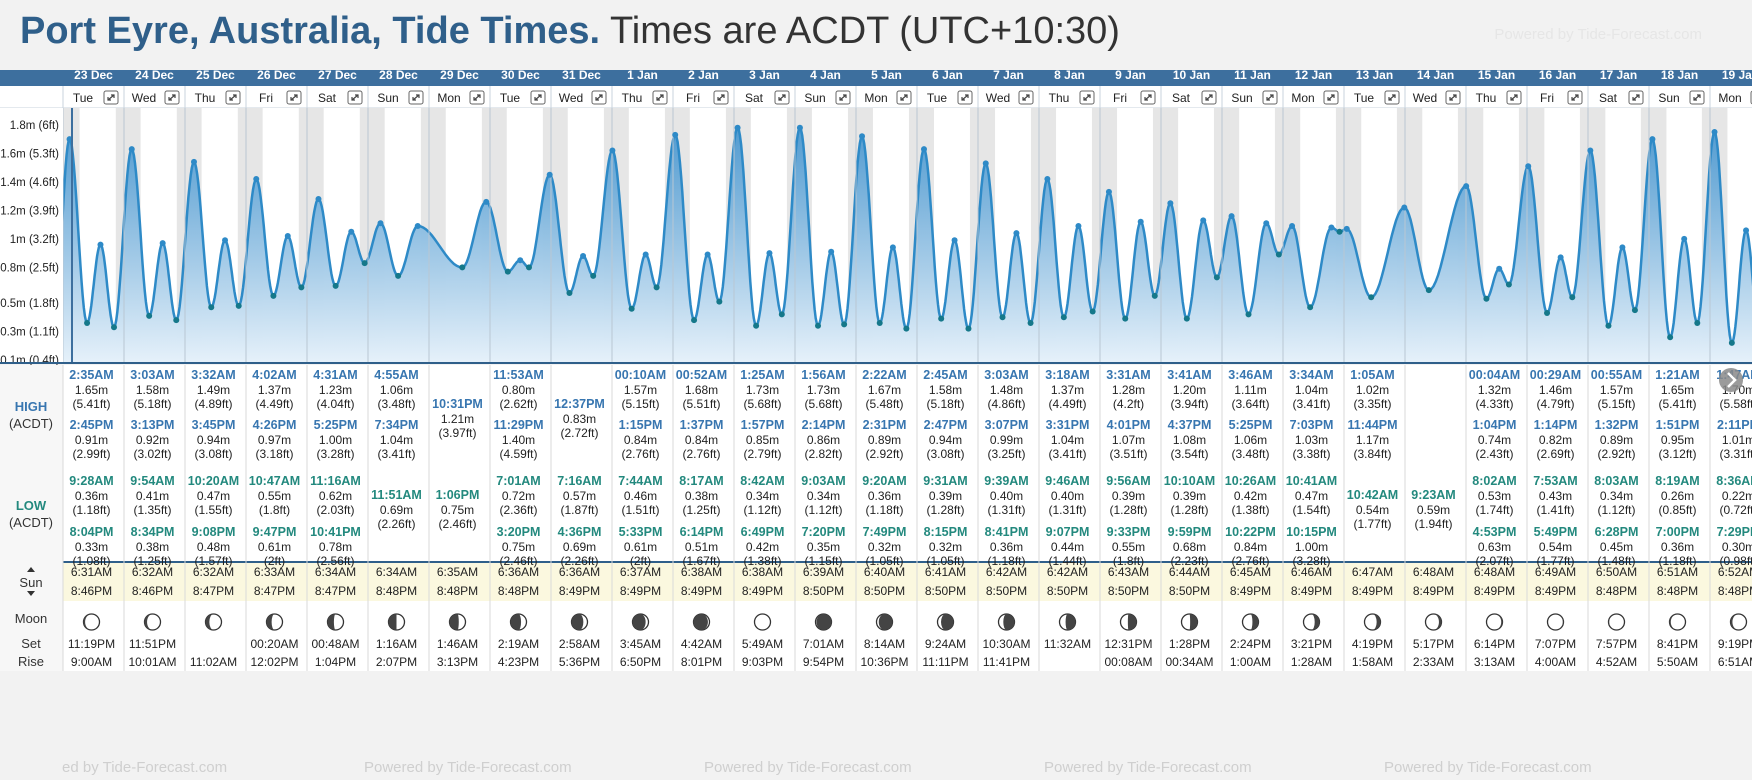  Describe the element at coordinates (1156, 235) in the screenshot. I see `night-shade` at that location.